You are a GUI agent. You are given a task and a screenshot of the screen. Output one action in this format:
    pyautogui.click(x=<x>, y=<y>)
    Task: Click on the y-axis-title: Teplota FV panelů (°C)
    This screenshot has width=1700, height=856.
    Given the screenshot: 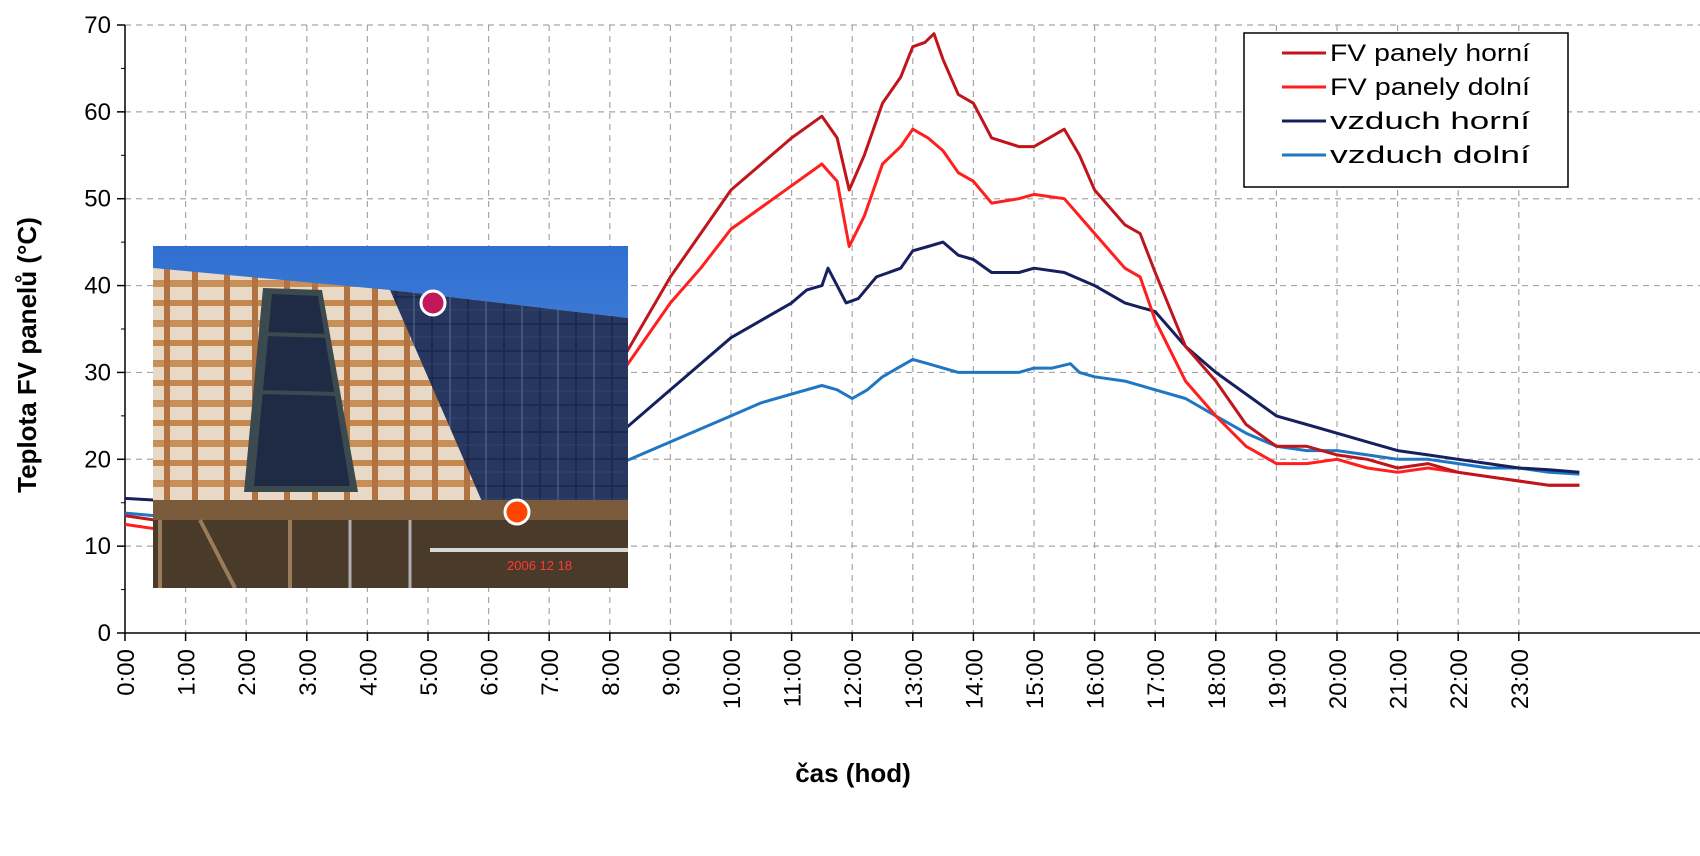 What is the action you would take?
    pyautogui.click(x=27, y=355)
    